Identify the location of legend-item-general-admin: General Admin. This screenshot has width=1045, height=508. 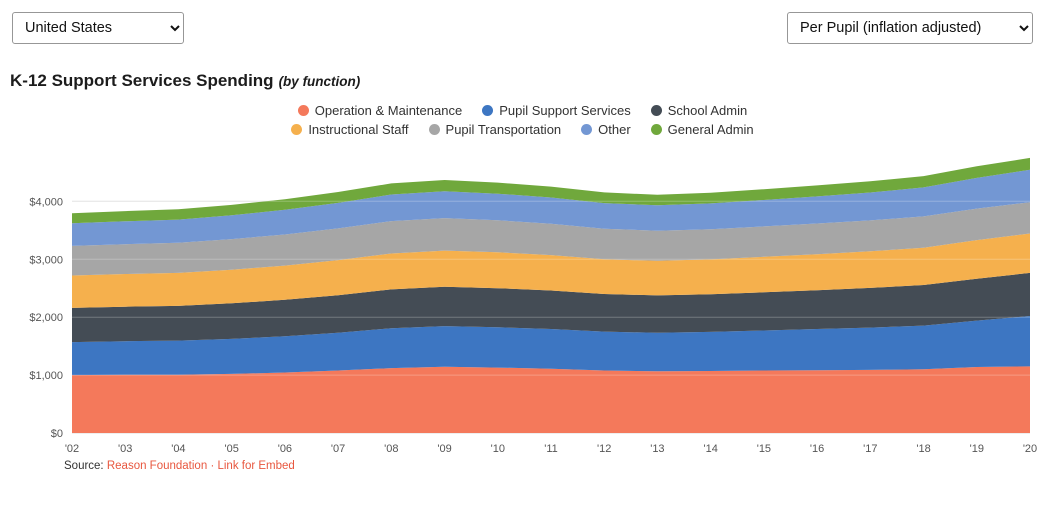
(702, 129).